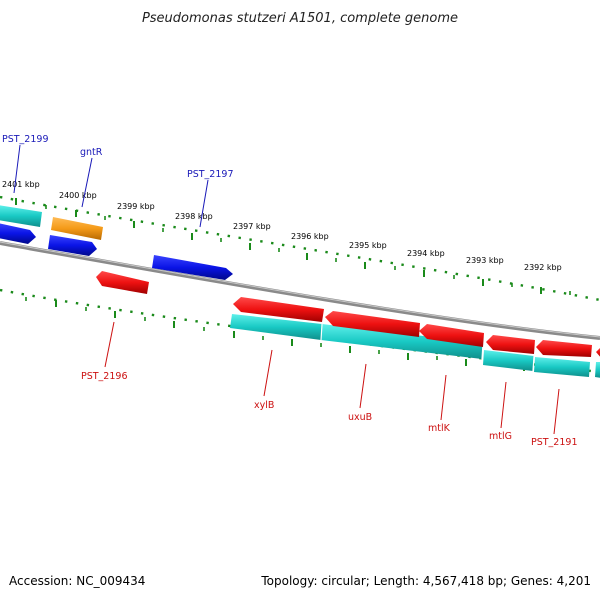 This screenshot has width=600, height=600. Describe the element at coordinates (104, 376) in the screenshot. I see `gene-label-PST_2196: PST_2196` at that location.